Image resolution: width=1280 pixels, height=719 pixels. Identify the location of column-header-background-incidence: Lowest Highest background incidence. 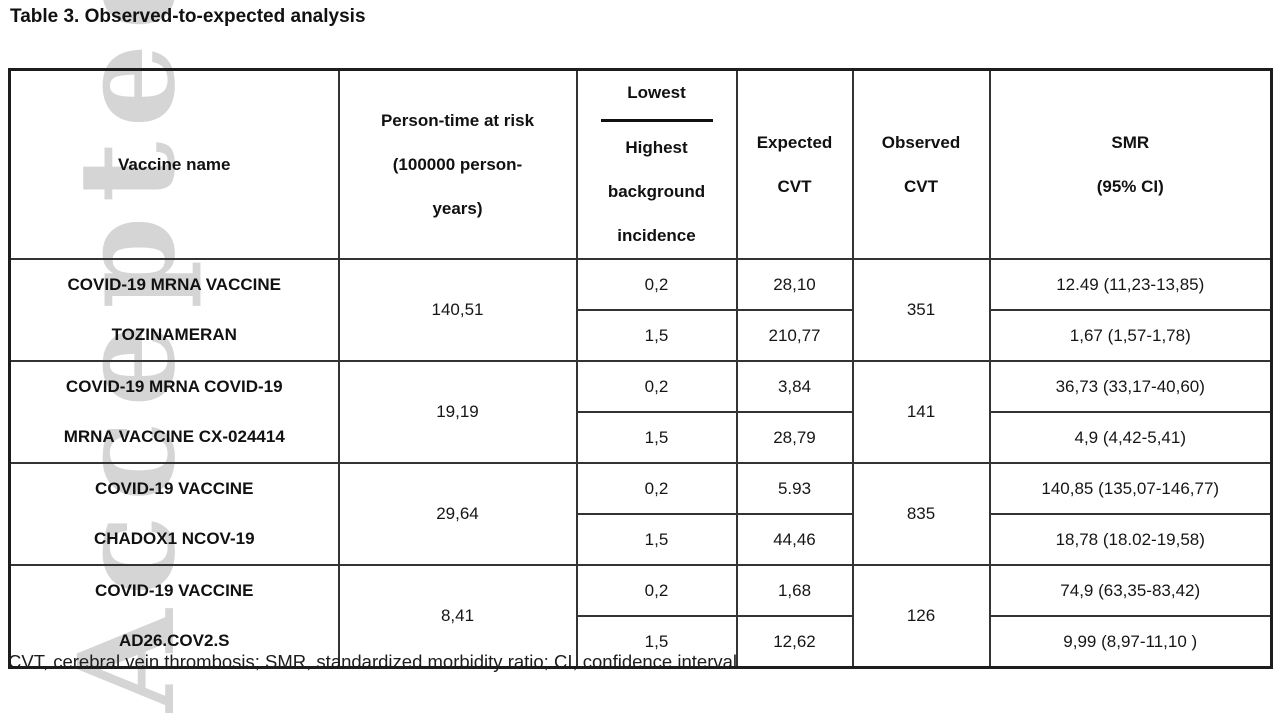
(656, 164).